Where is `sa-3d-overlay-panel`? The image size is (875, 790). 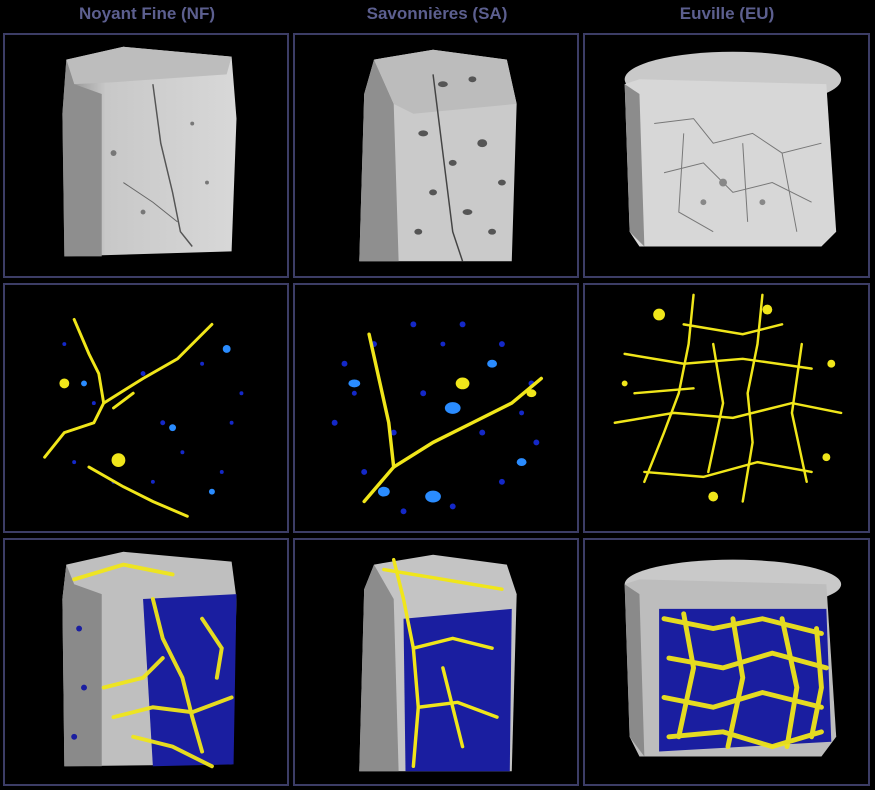
sa-3d-overlay-panel is located at coordinates (436, 662).